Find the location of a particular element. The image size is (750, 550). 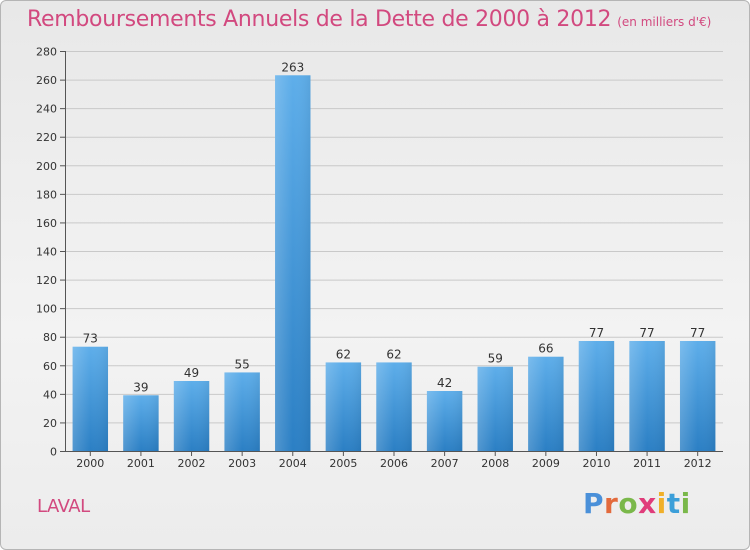

bar-value-label: 55 is located at coordinates (242, 364).